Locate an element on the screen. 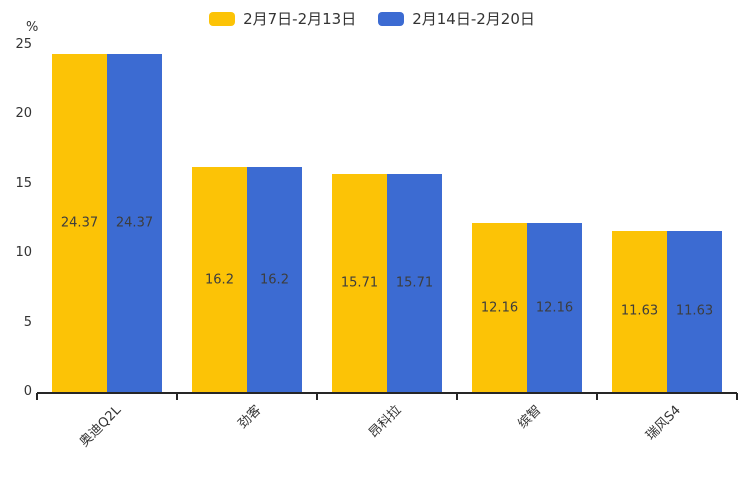 The width and height of the screenshot is (744, 496). bar-week1-劲客: 16.2 is located at coordinates (219, 279).